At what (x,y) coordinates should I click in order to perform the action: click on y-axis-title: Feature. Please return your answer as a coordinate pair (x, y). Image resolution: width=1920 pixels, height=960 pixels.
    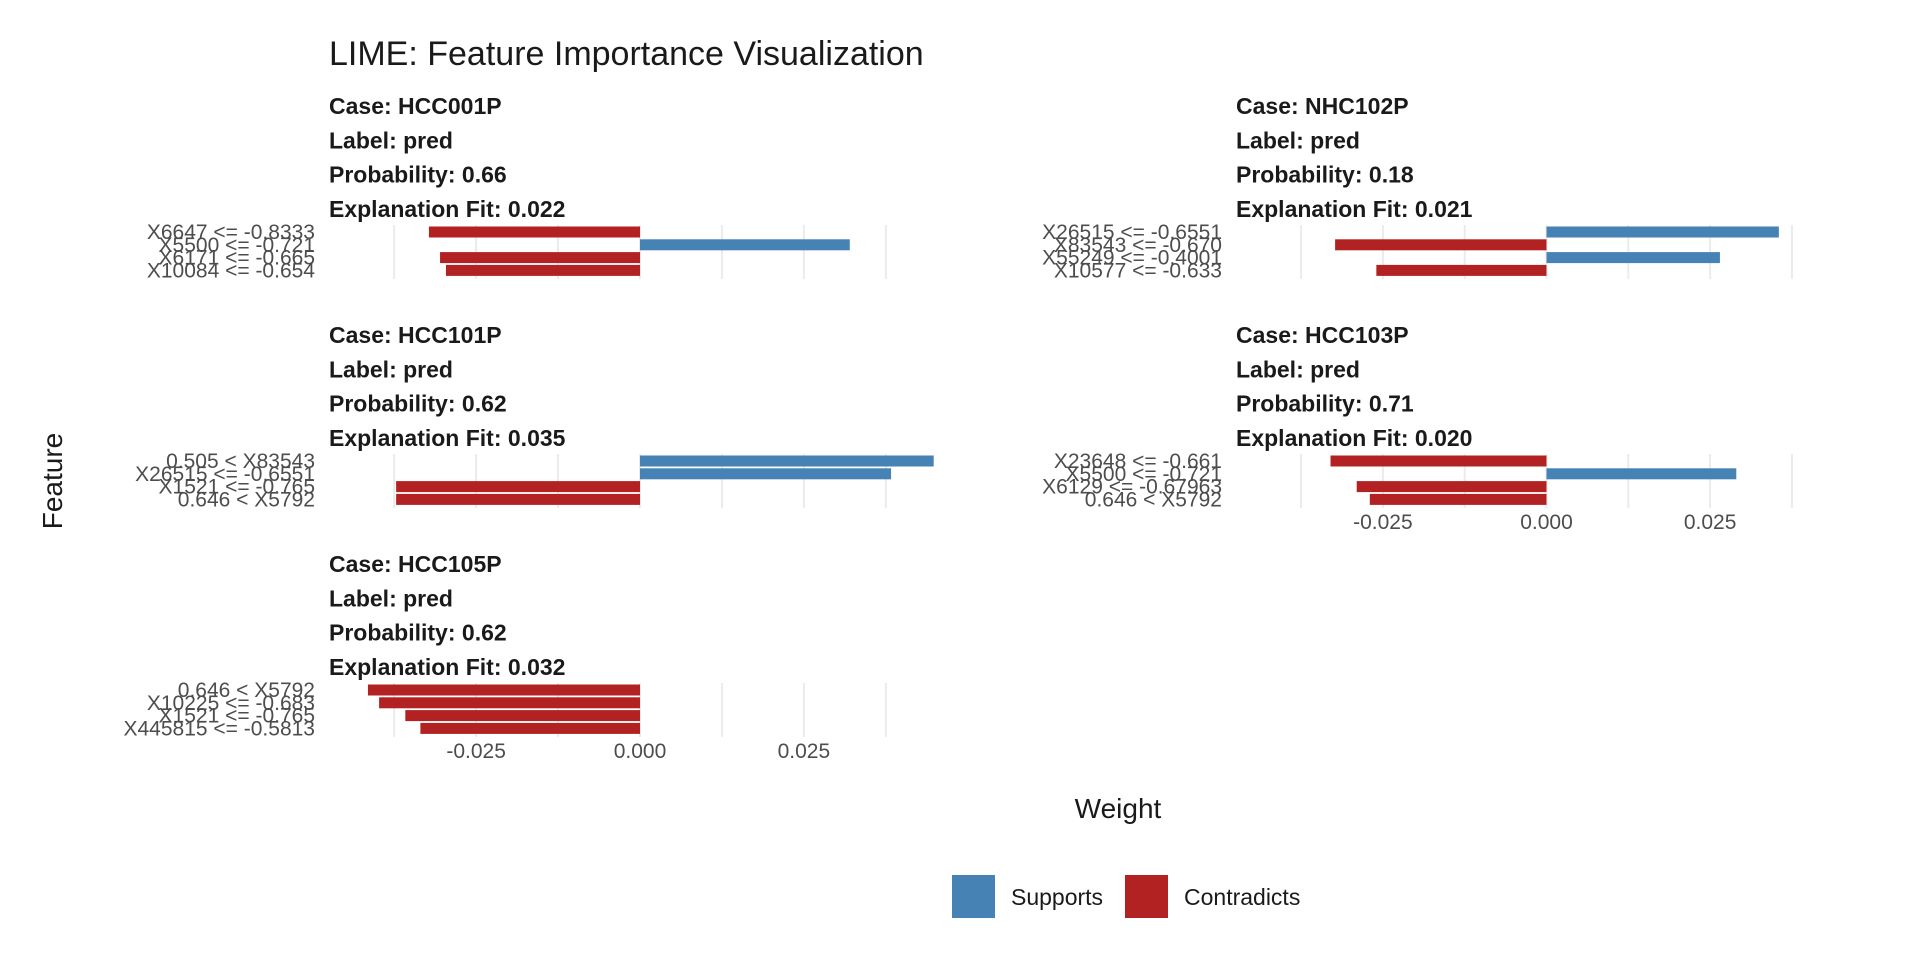
    Looking at the image, I should click on (52, 481).